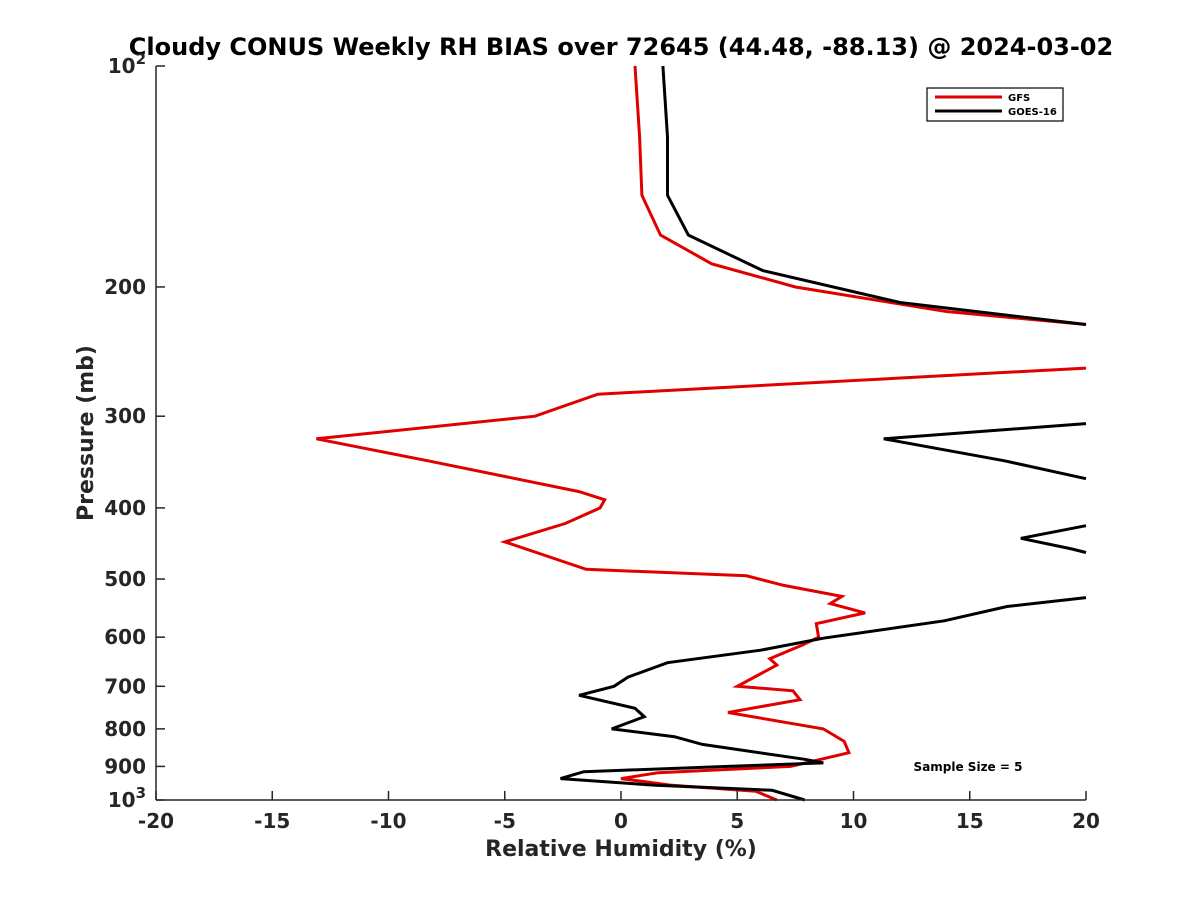 The image size is (1200, 900). I want to click on legend-label-gfs: GFS, so click(1019, 98).